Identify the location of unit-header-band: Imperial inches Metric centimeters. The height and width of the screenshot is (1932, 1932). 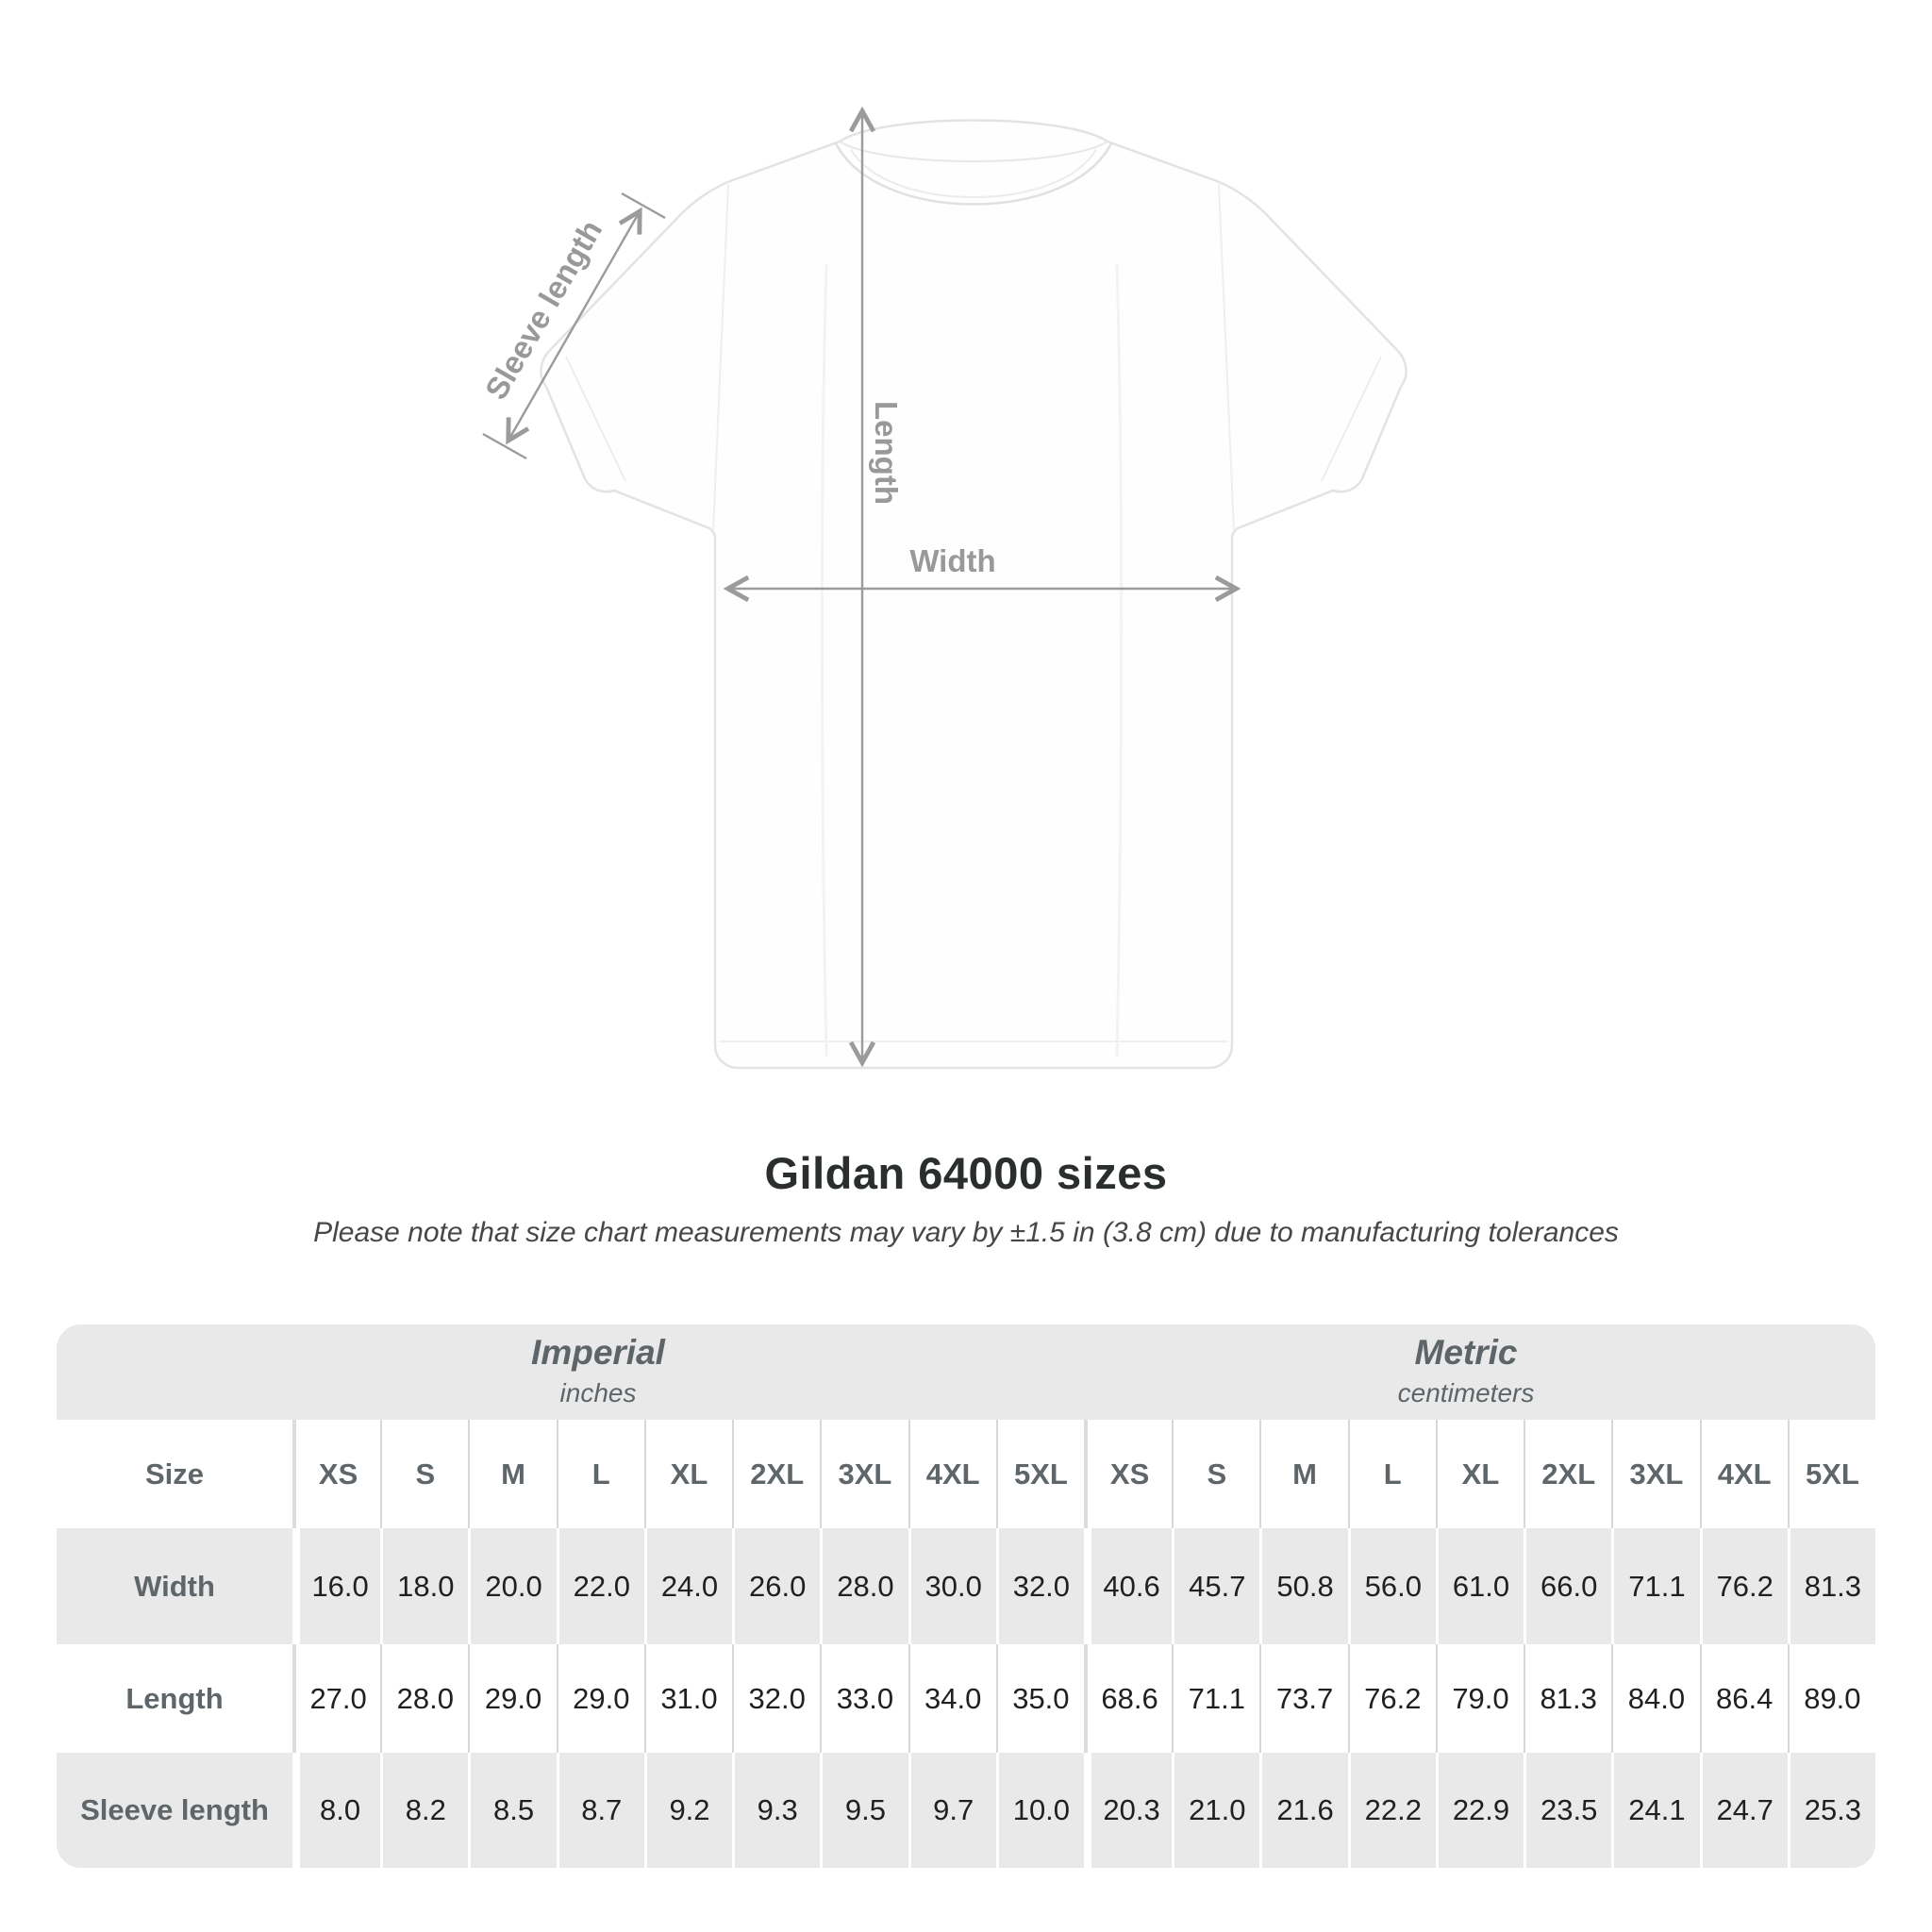
(966, 1372).